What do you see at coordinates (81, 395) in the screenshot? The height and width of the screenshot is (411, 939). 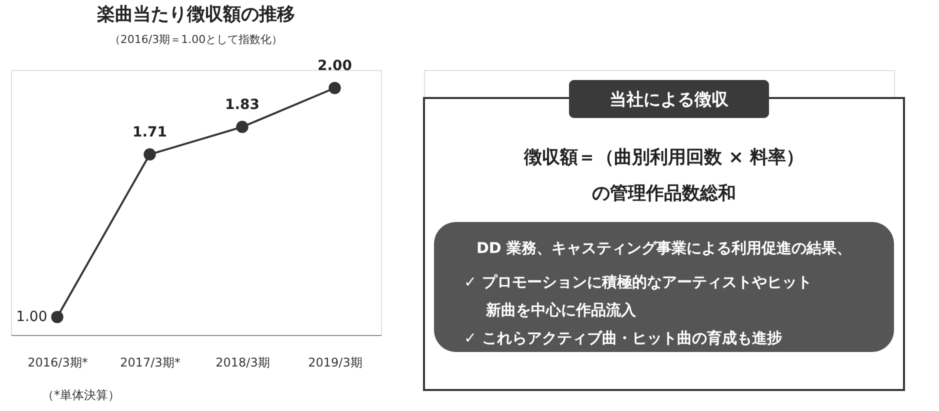 I see `text: （*単体決算）` at bounding box center [81, 395].